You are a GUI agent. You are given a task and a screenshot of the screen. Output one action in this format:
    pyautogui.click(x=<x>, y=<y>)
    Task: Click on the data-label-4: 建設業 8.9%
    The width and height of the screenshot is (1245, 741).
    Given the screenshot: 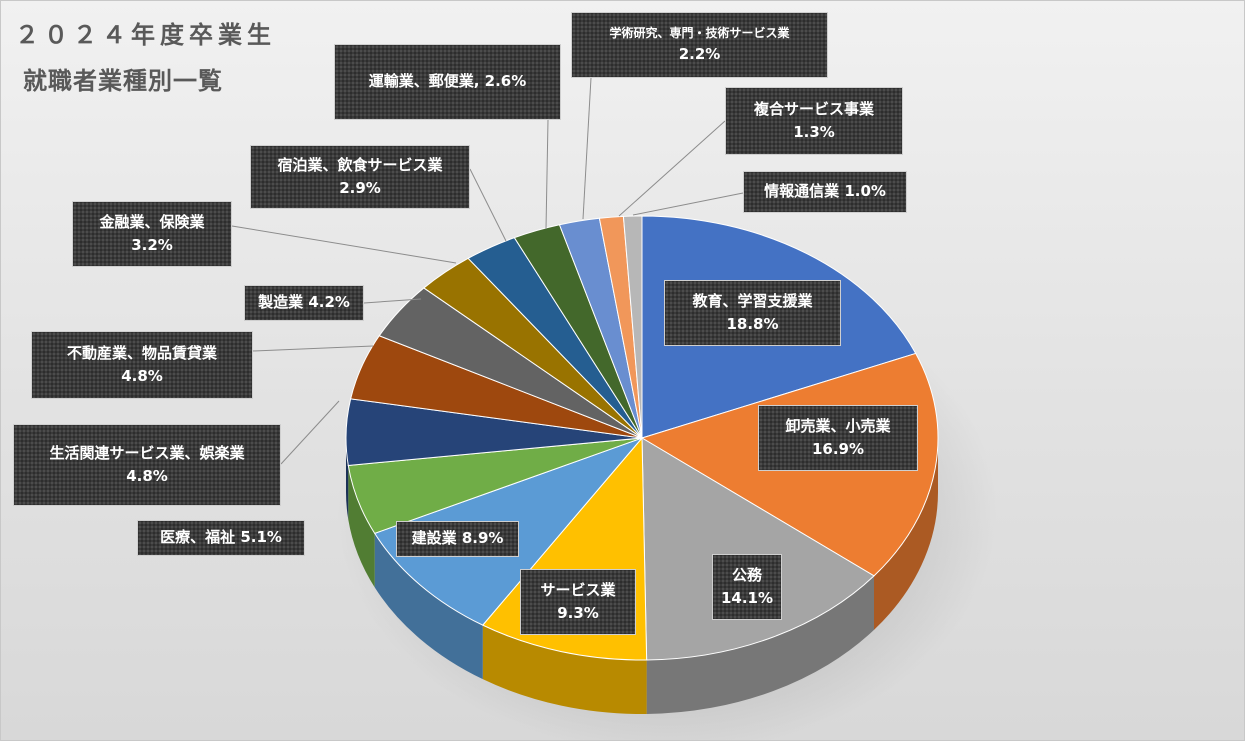 What is the action you would take?
    pyautogui.click(x=457, y=539)
    